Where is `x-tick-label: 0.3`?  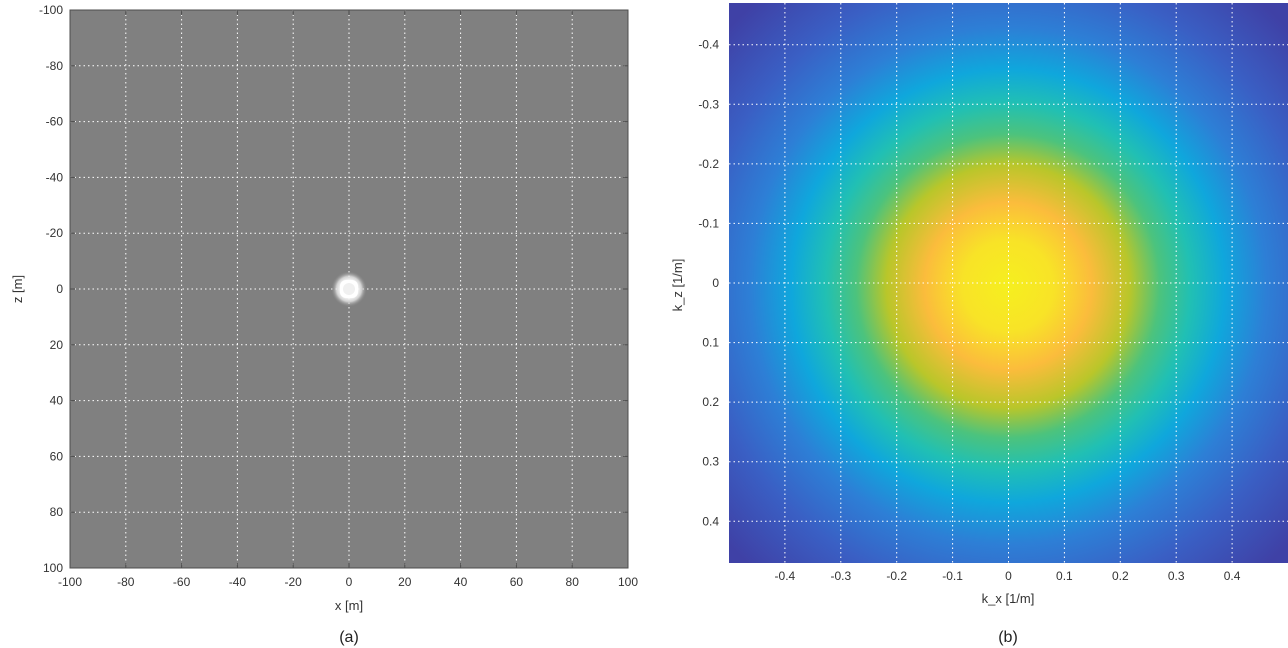
x-tick-label: 0.3 is located at coordinates (1176, 576).